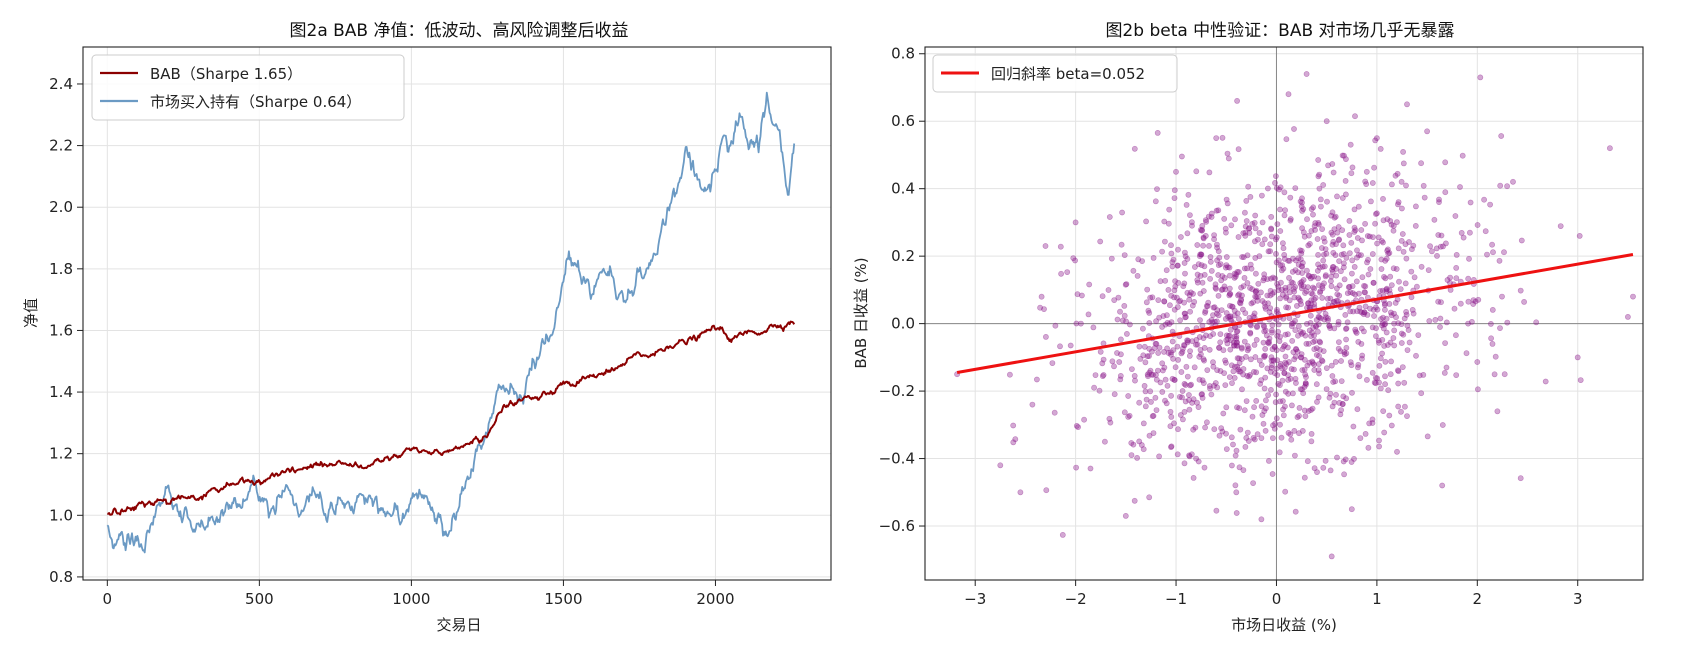 The height and width of the screenshot is (650, 1690). Describe the element at coordinates (975, 599) in the screenshot. I see `scatter-tick-label-x: −3` at that location.